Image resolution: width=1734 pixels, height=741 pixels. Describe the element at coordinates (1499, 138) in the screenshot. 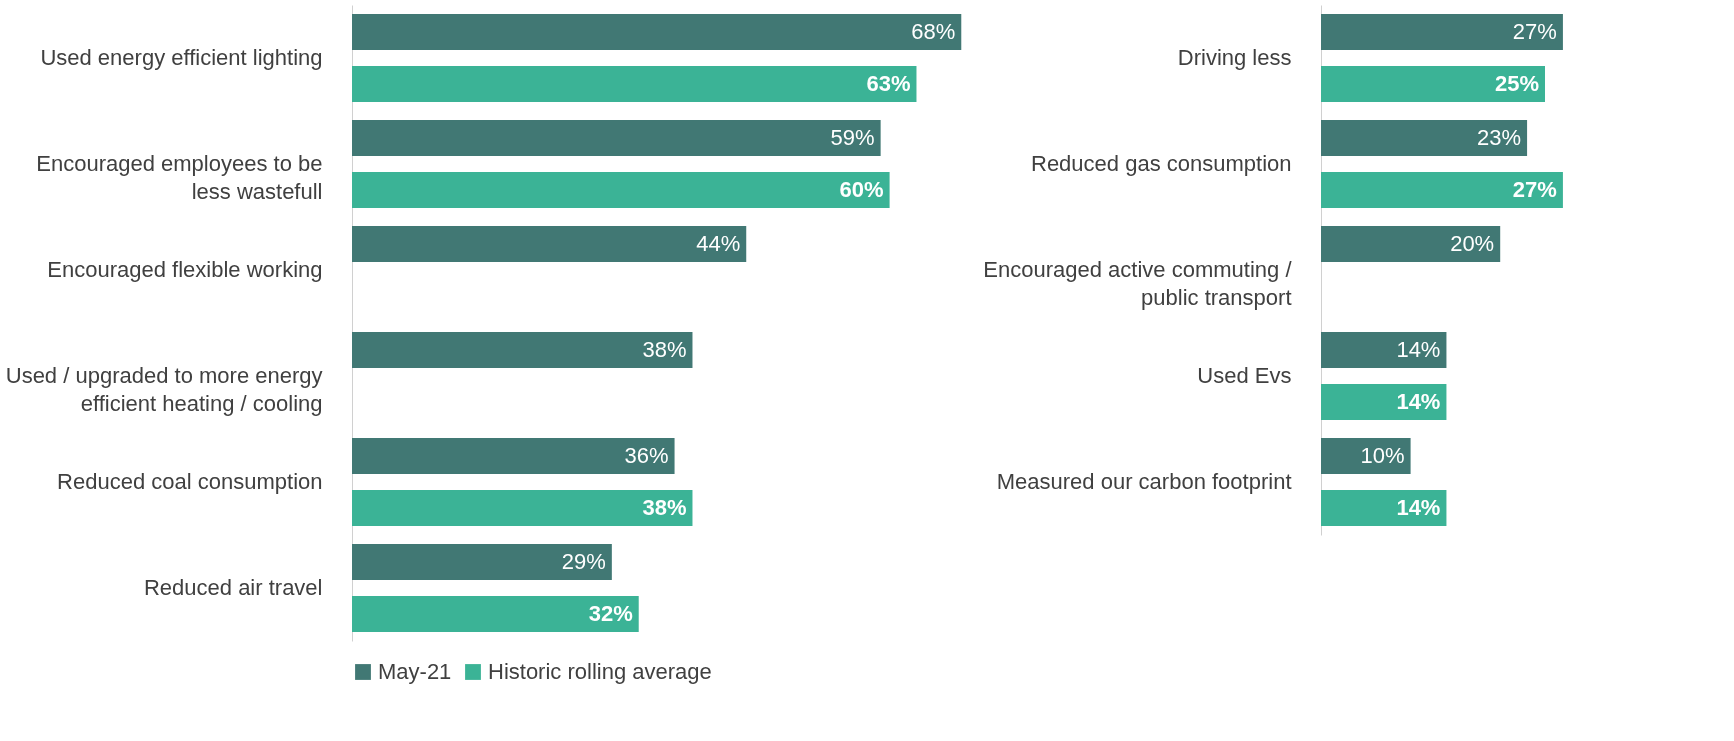

I see `data-label: 23%` at that location.